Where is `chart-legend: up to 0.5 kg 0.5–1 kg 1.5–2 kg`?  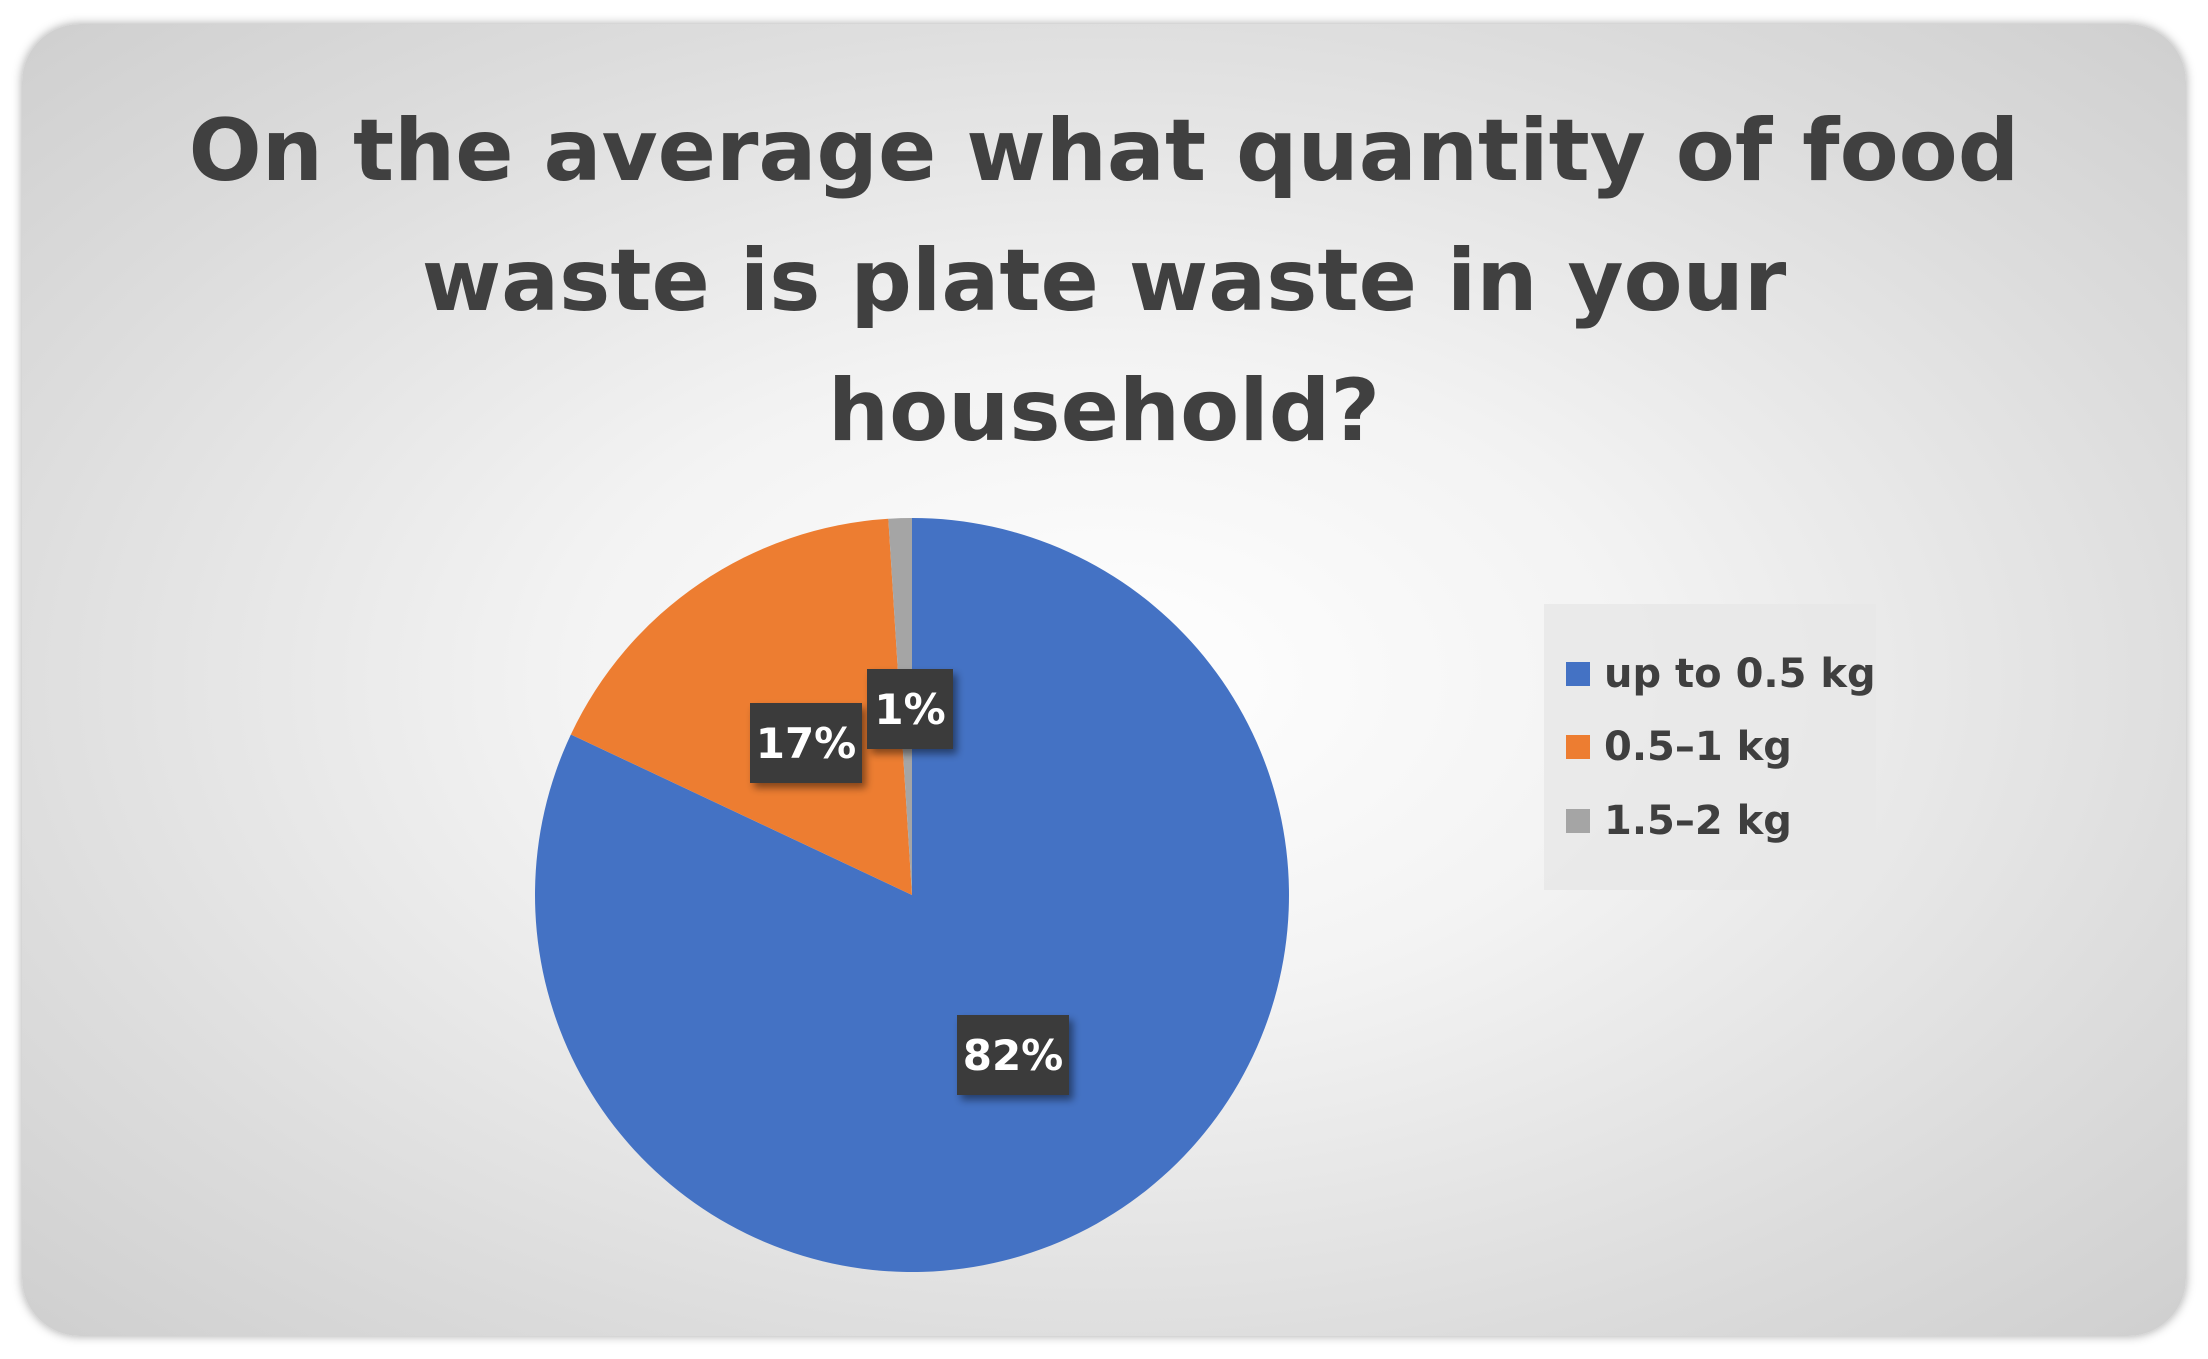
chart-legend: up to 0.5 kg 0.5–1 kg 1.5–2 kg is located at coordinates (1710, 747).